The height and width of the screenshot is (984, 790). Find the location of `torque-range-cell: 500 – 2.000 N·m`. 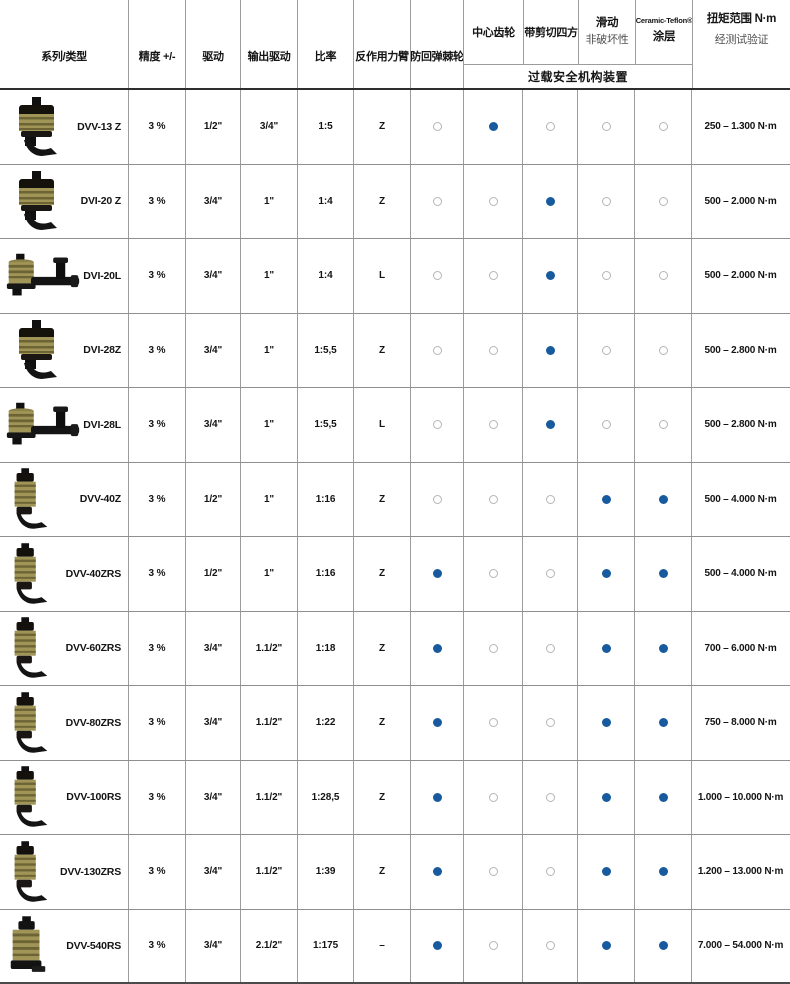

torque-range-cell: 500 – 2.000 N·m is located at coordinates (740, 201).